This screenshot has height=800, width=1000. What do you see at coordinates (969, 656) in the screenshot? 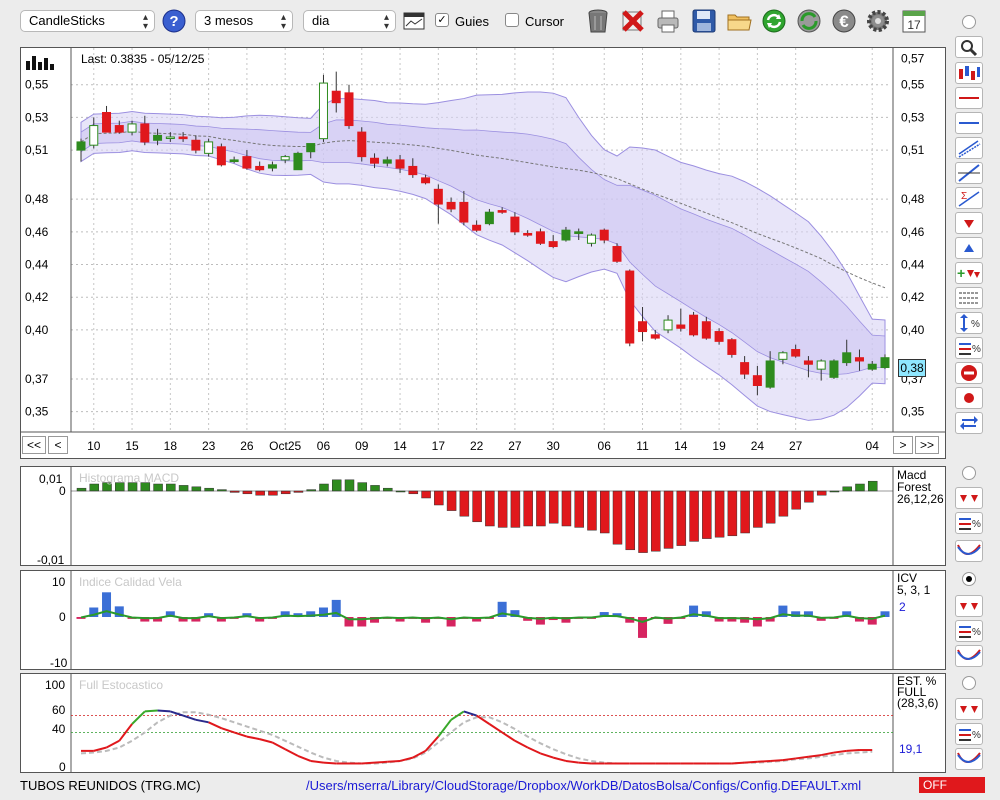
I see `icv-curve-icon` at bounding box center [969, 656].